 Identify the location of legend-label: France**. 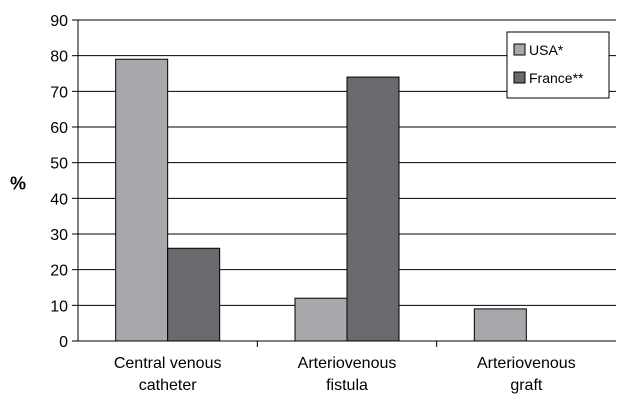
(556, 78).